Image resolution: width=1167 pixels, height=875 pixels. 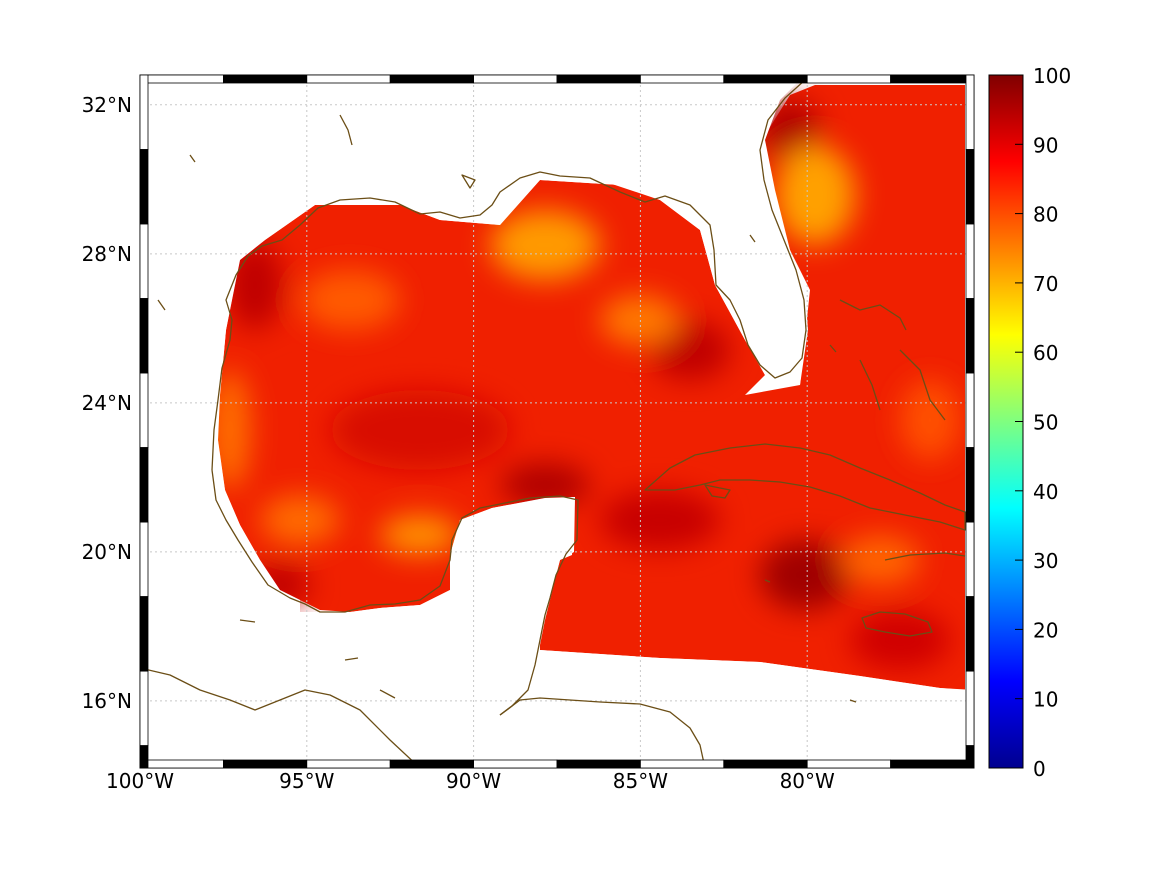 I want to click on x-tick-label: 85°W, so click(x=640, y=781).